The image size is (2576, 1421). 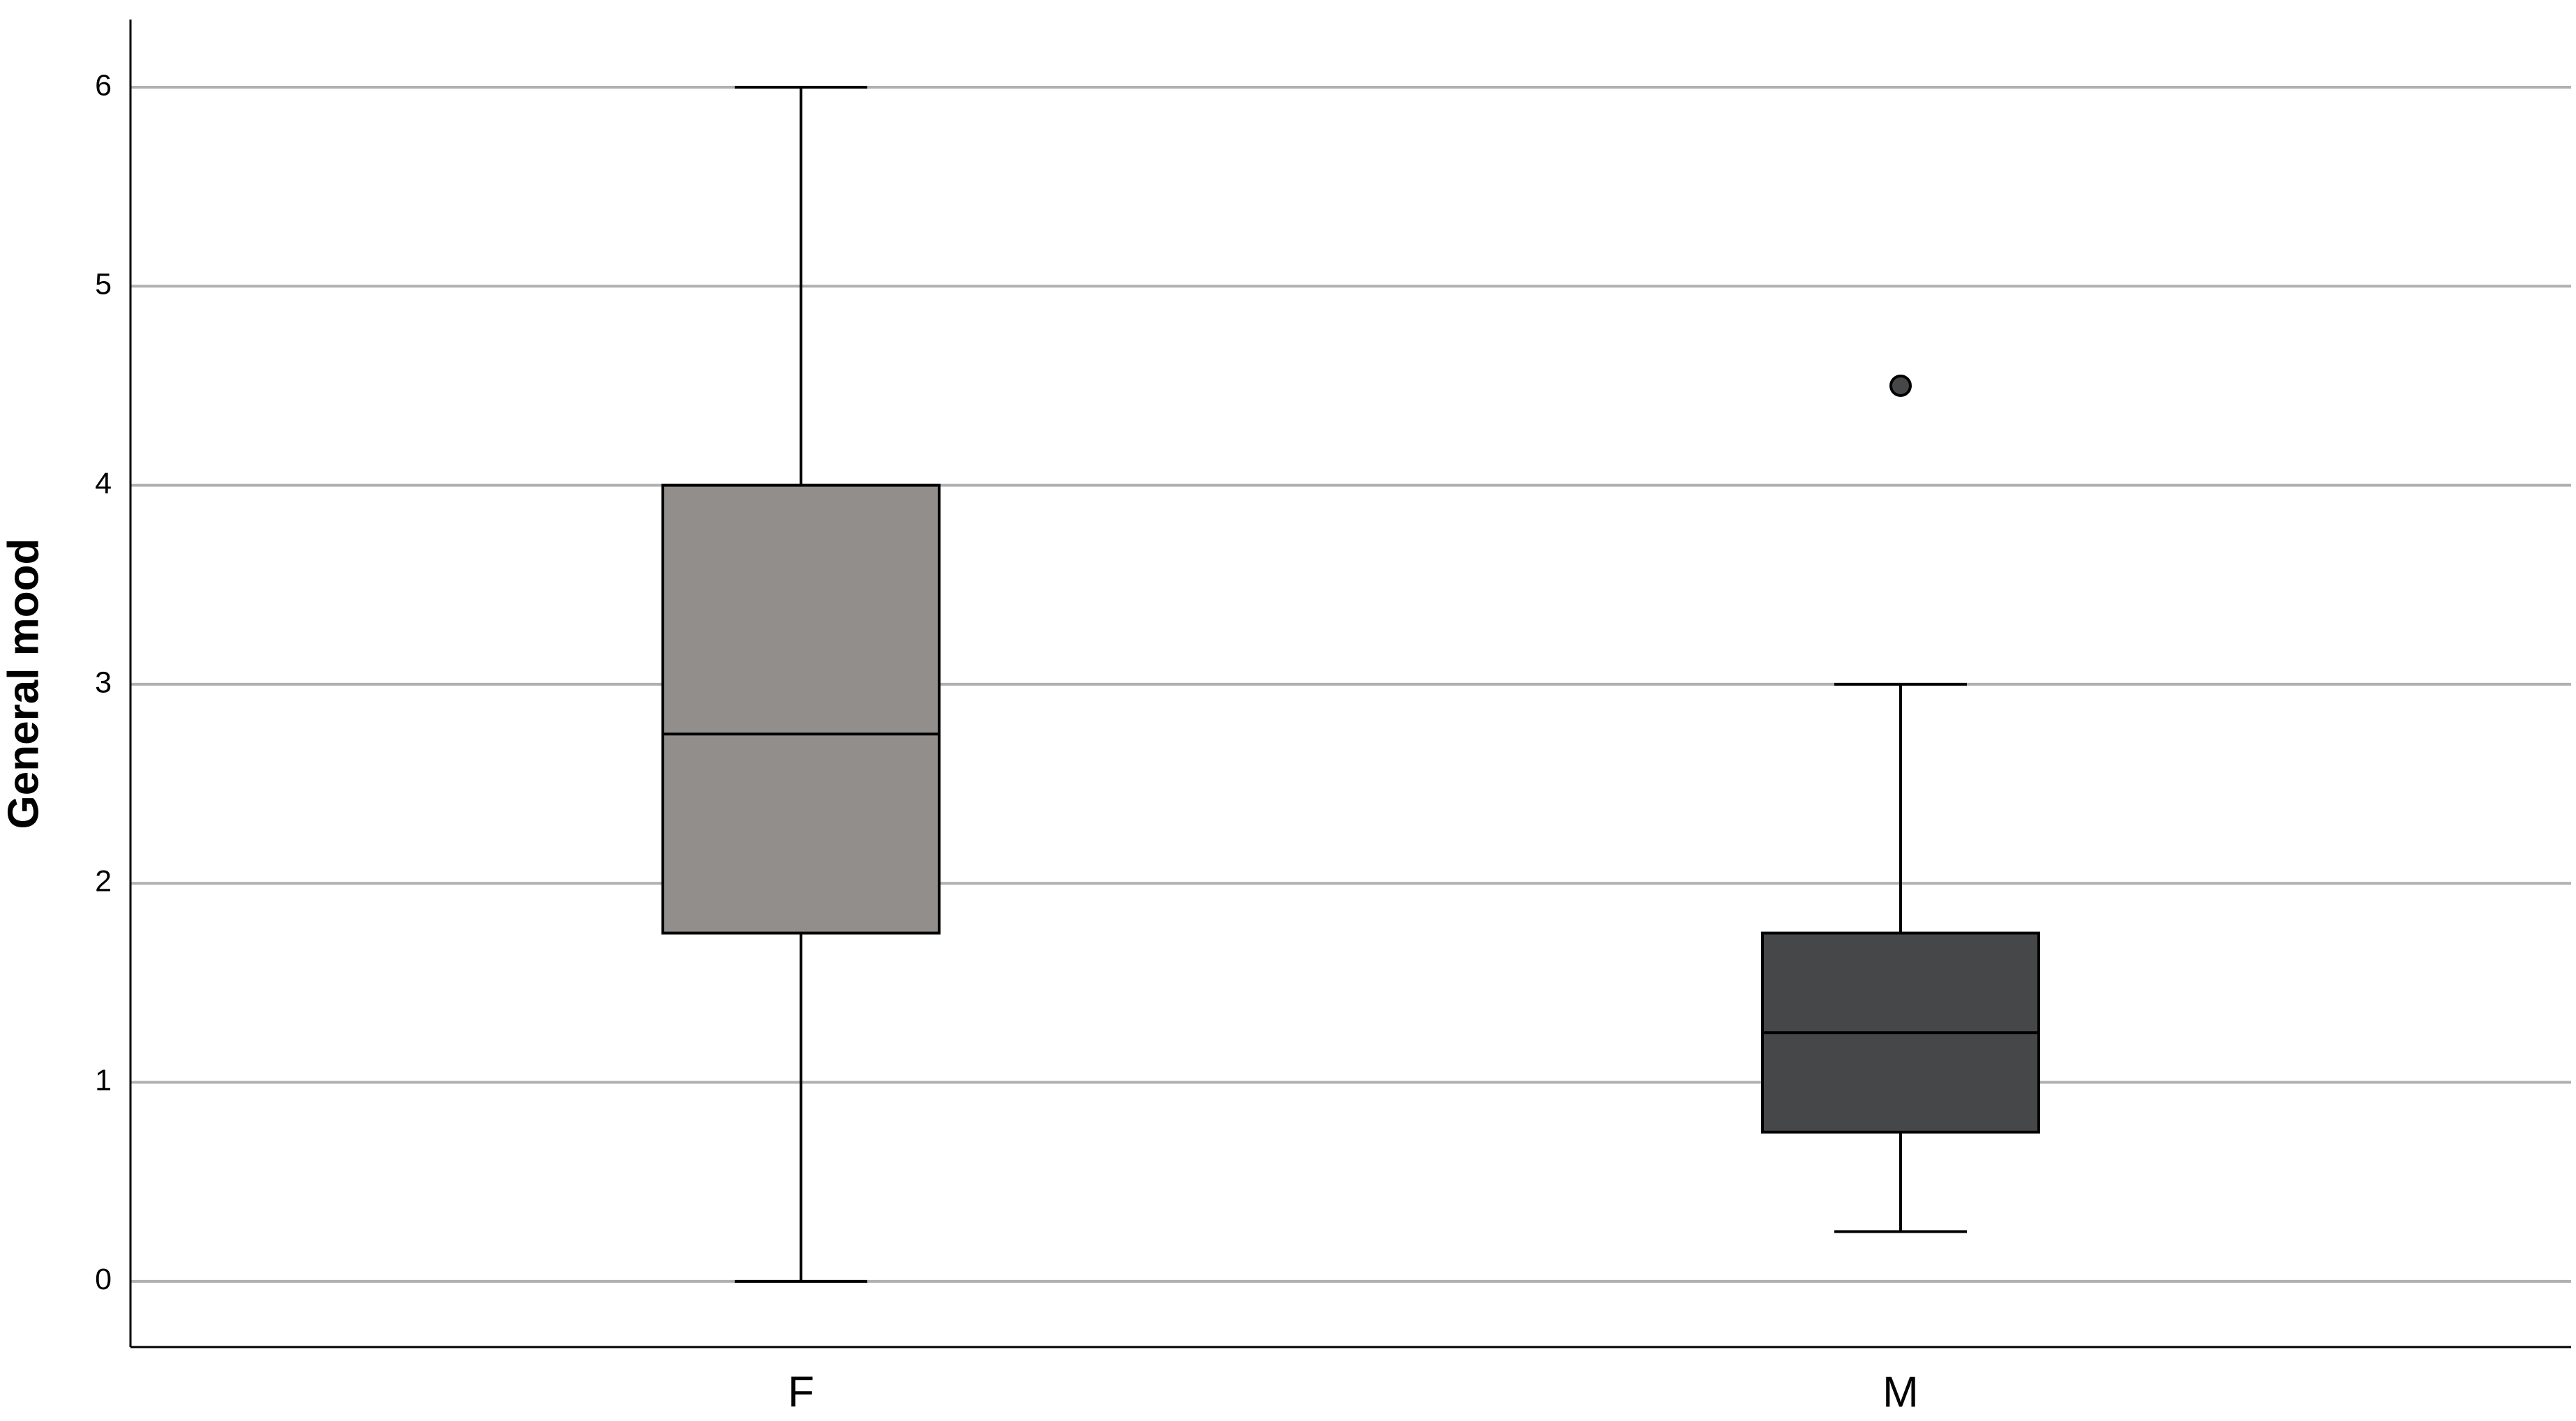 I want to click on outlier, so click(x=1900, y=385).